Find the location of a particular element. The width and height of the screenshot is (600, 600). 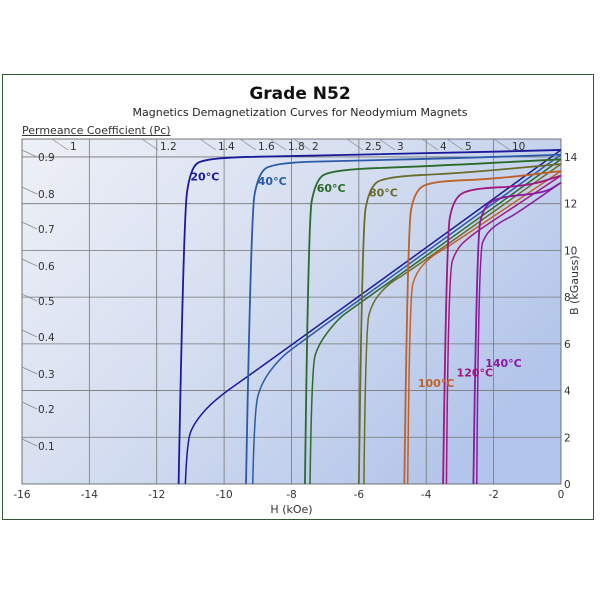

y-tick-label: 12 is located at coordinates (570, 205).